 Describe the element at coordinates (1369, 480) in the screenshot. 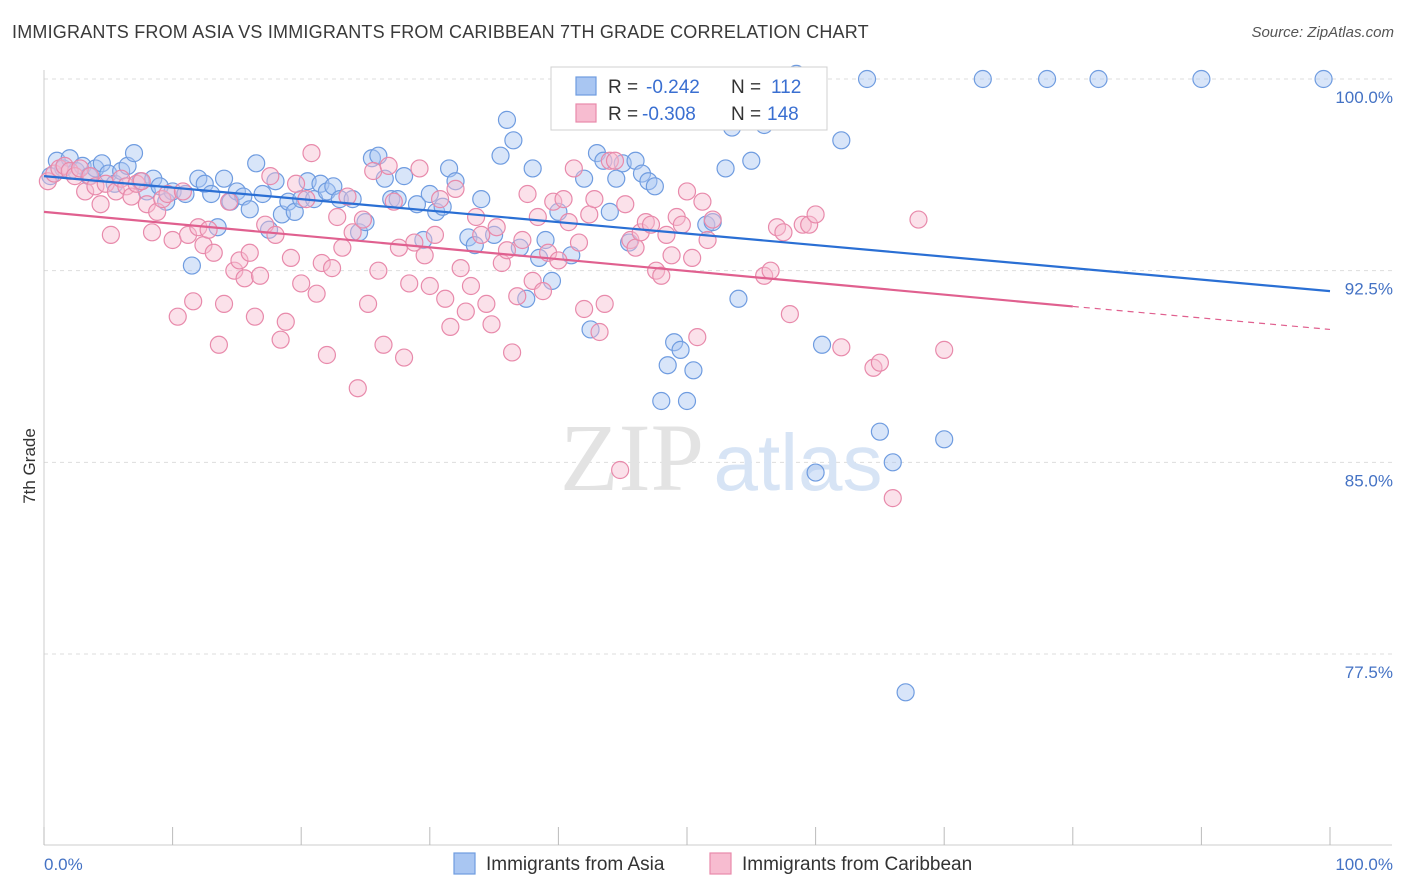

I see `y-tick-label: 85.0%` at that location.